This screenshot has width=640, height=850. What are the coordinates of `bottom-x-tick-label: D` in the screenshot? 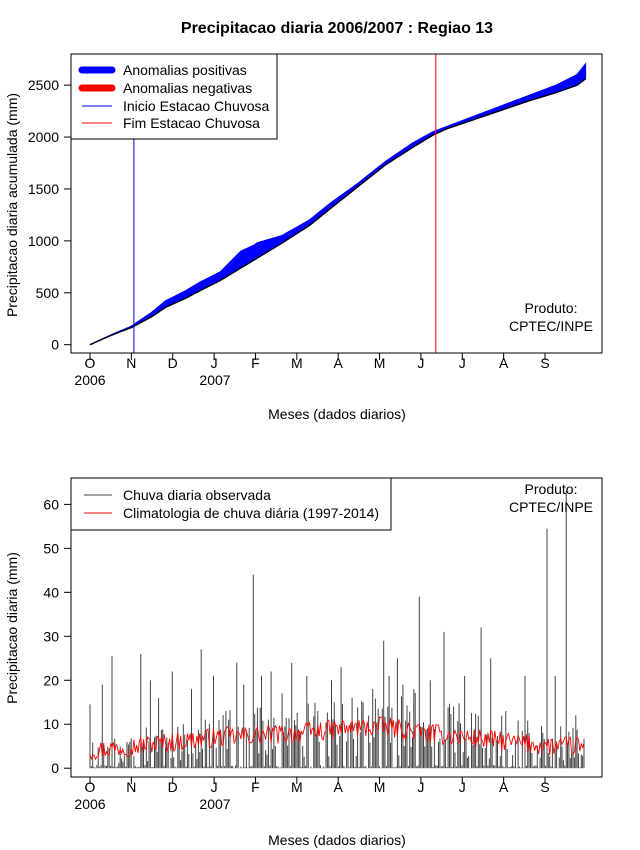 It's located at (173, 787).